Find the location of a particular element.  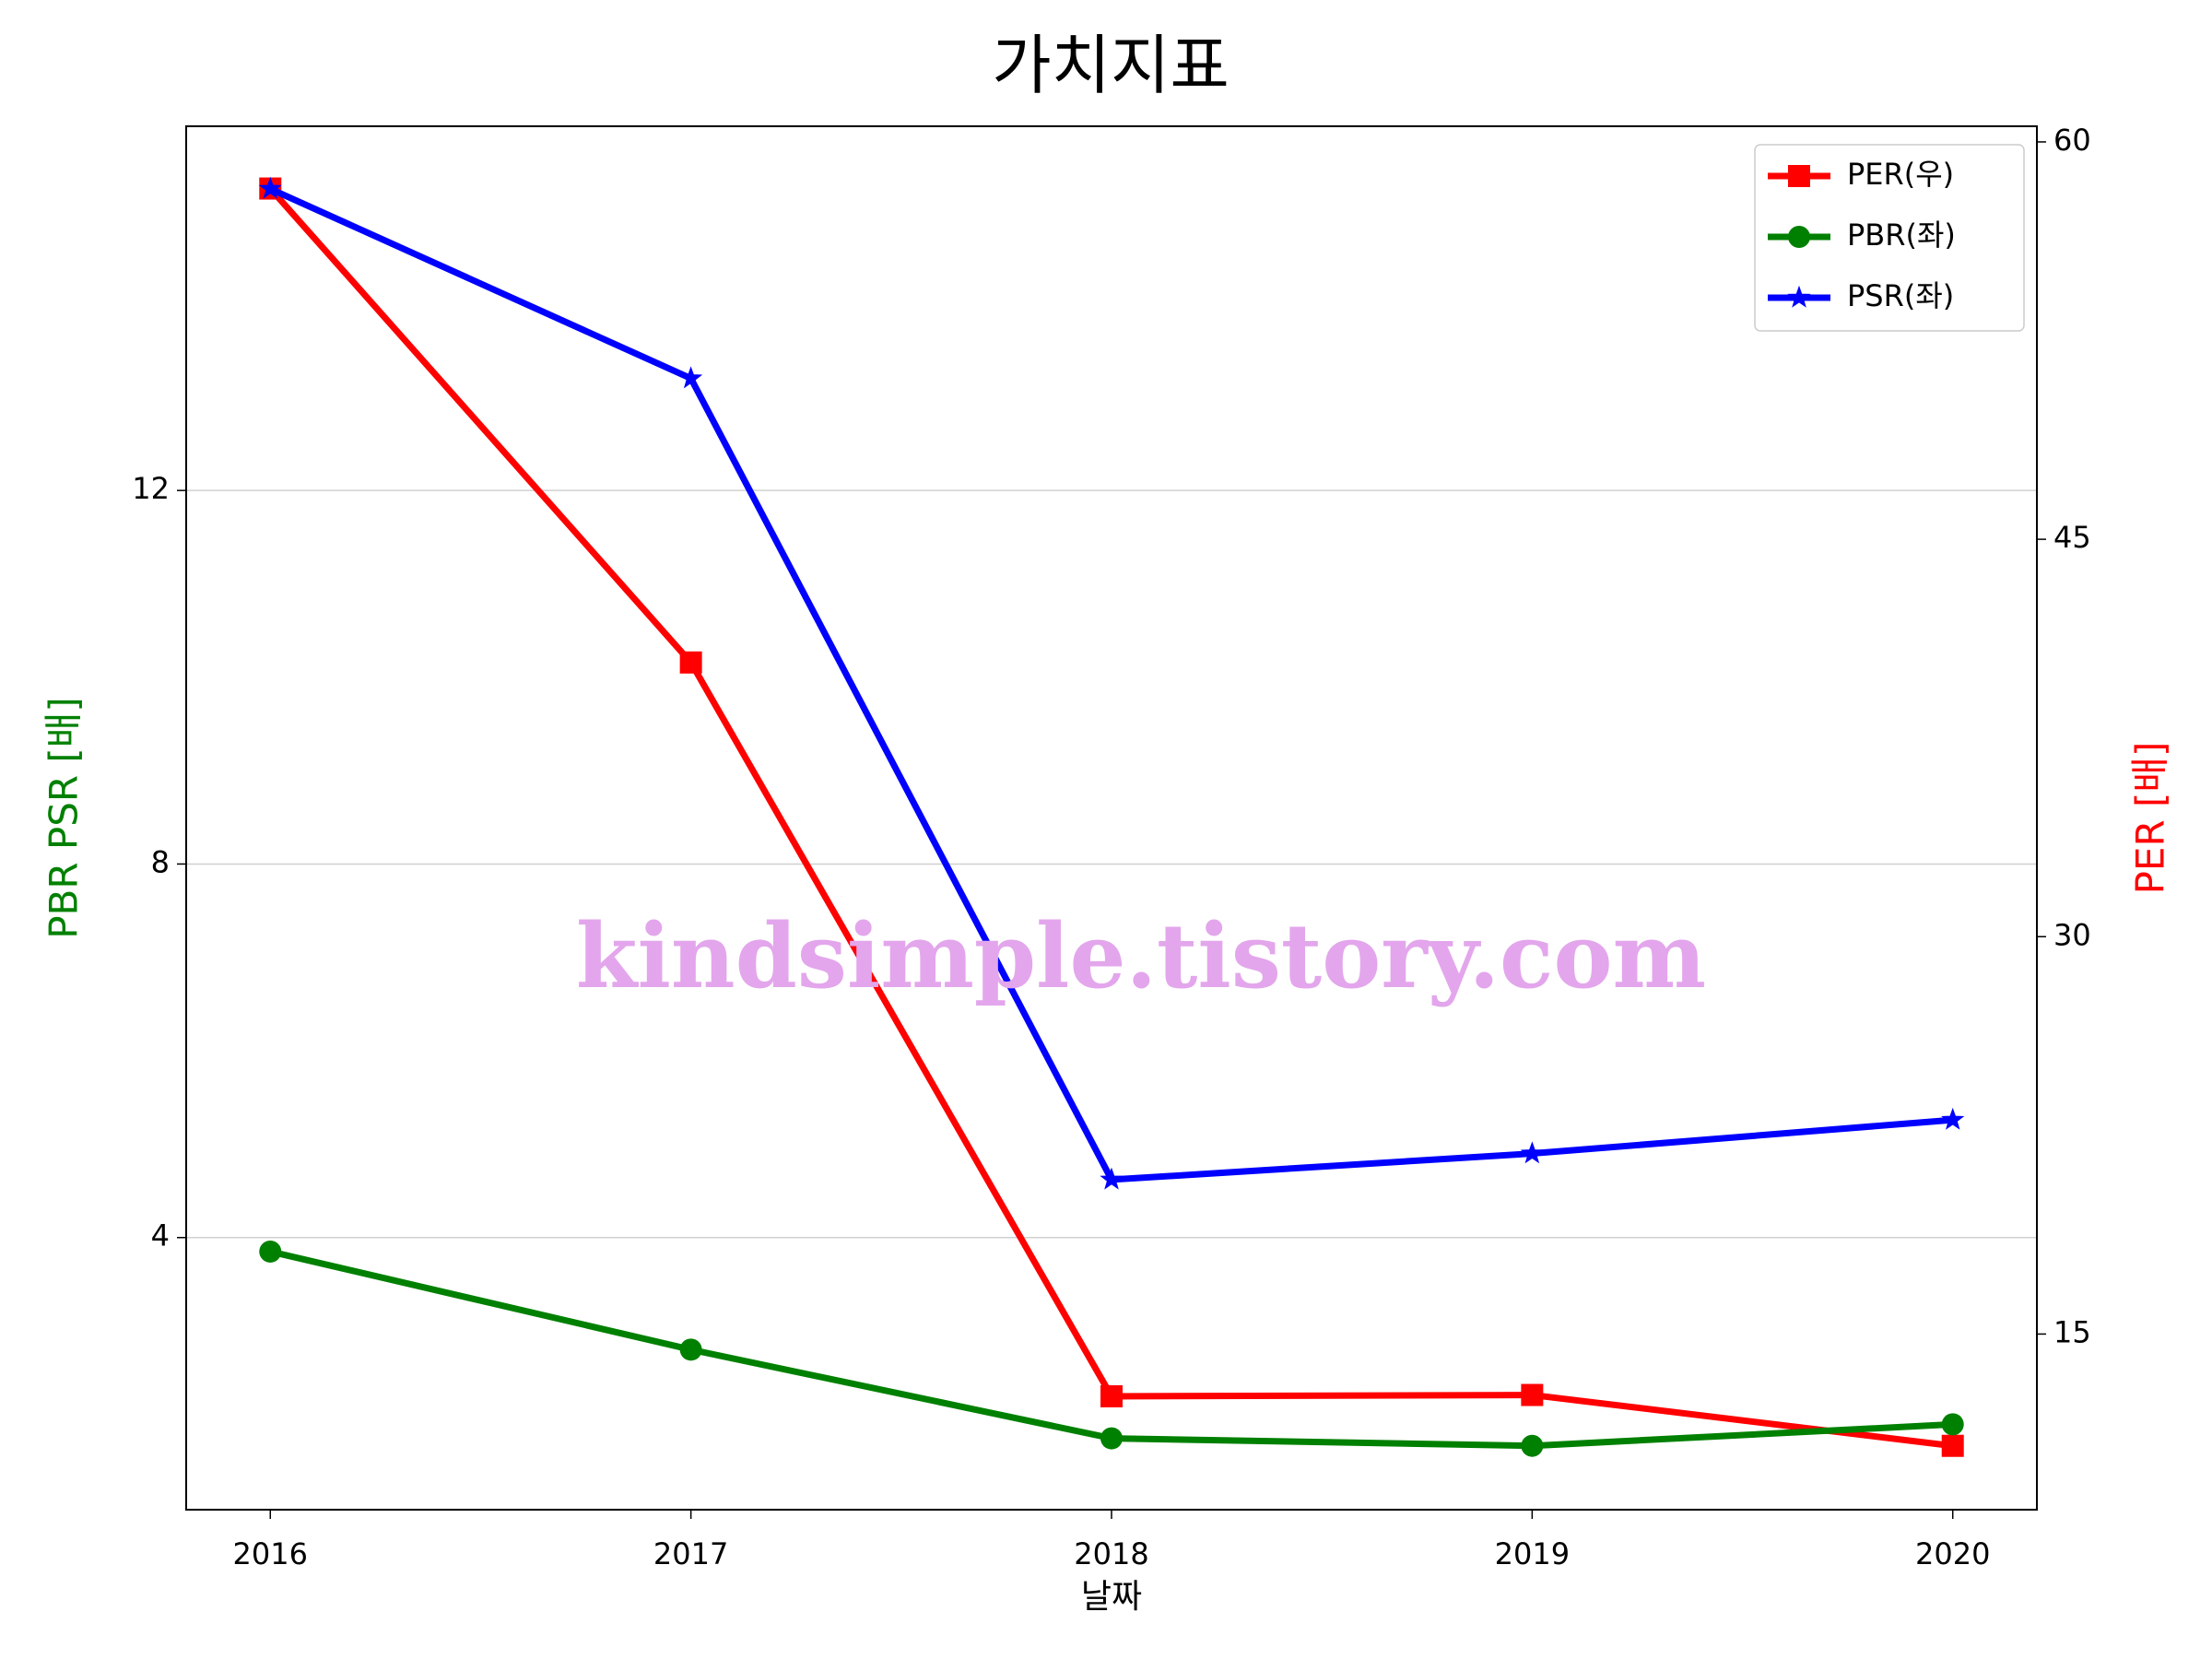

y-tick-label: 8 is located at coordinates (160, 861).